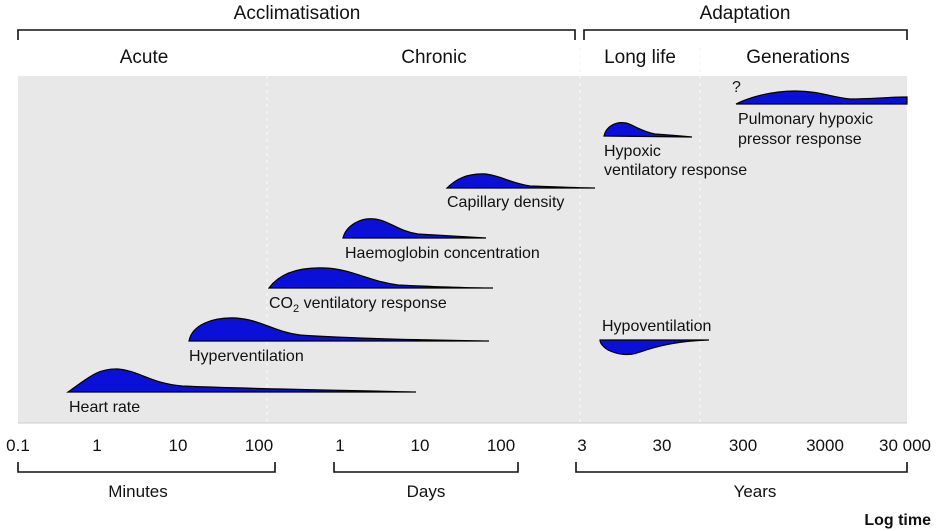 The image size is (936, 531). What do you see at coordinates (743, 445) in the screenshot?
I see `tick-label: 300` at bounding box center [743, 445].